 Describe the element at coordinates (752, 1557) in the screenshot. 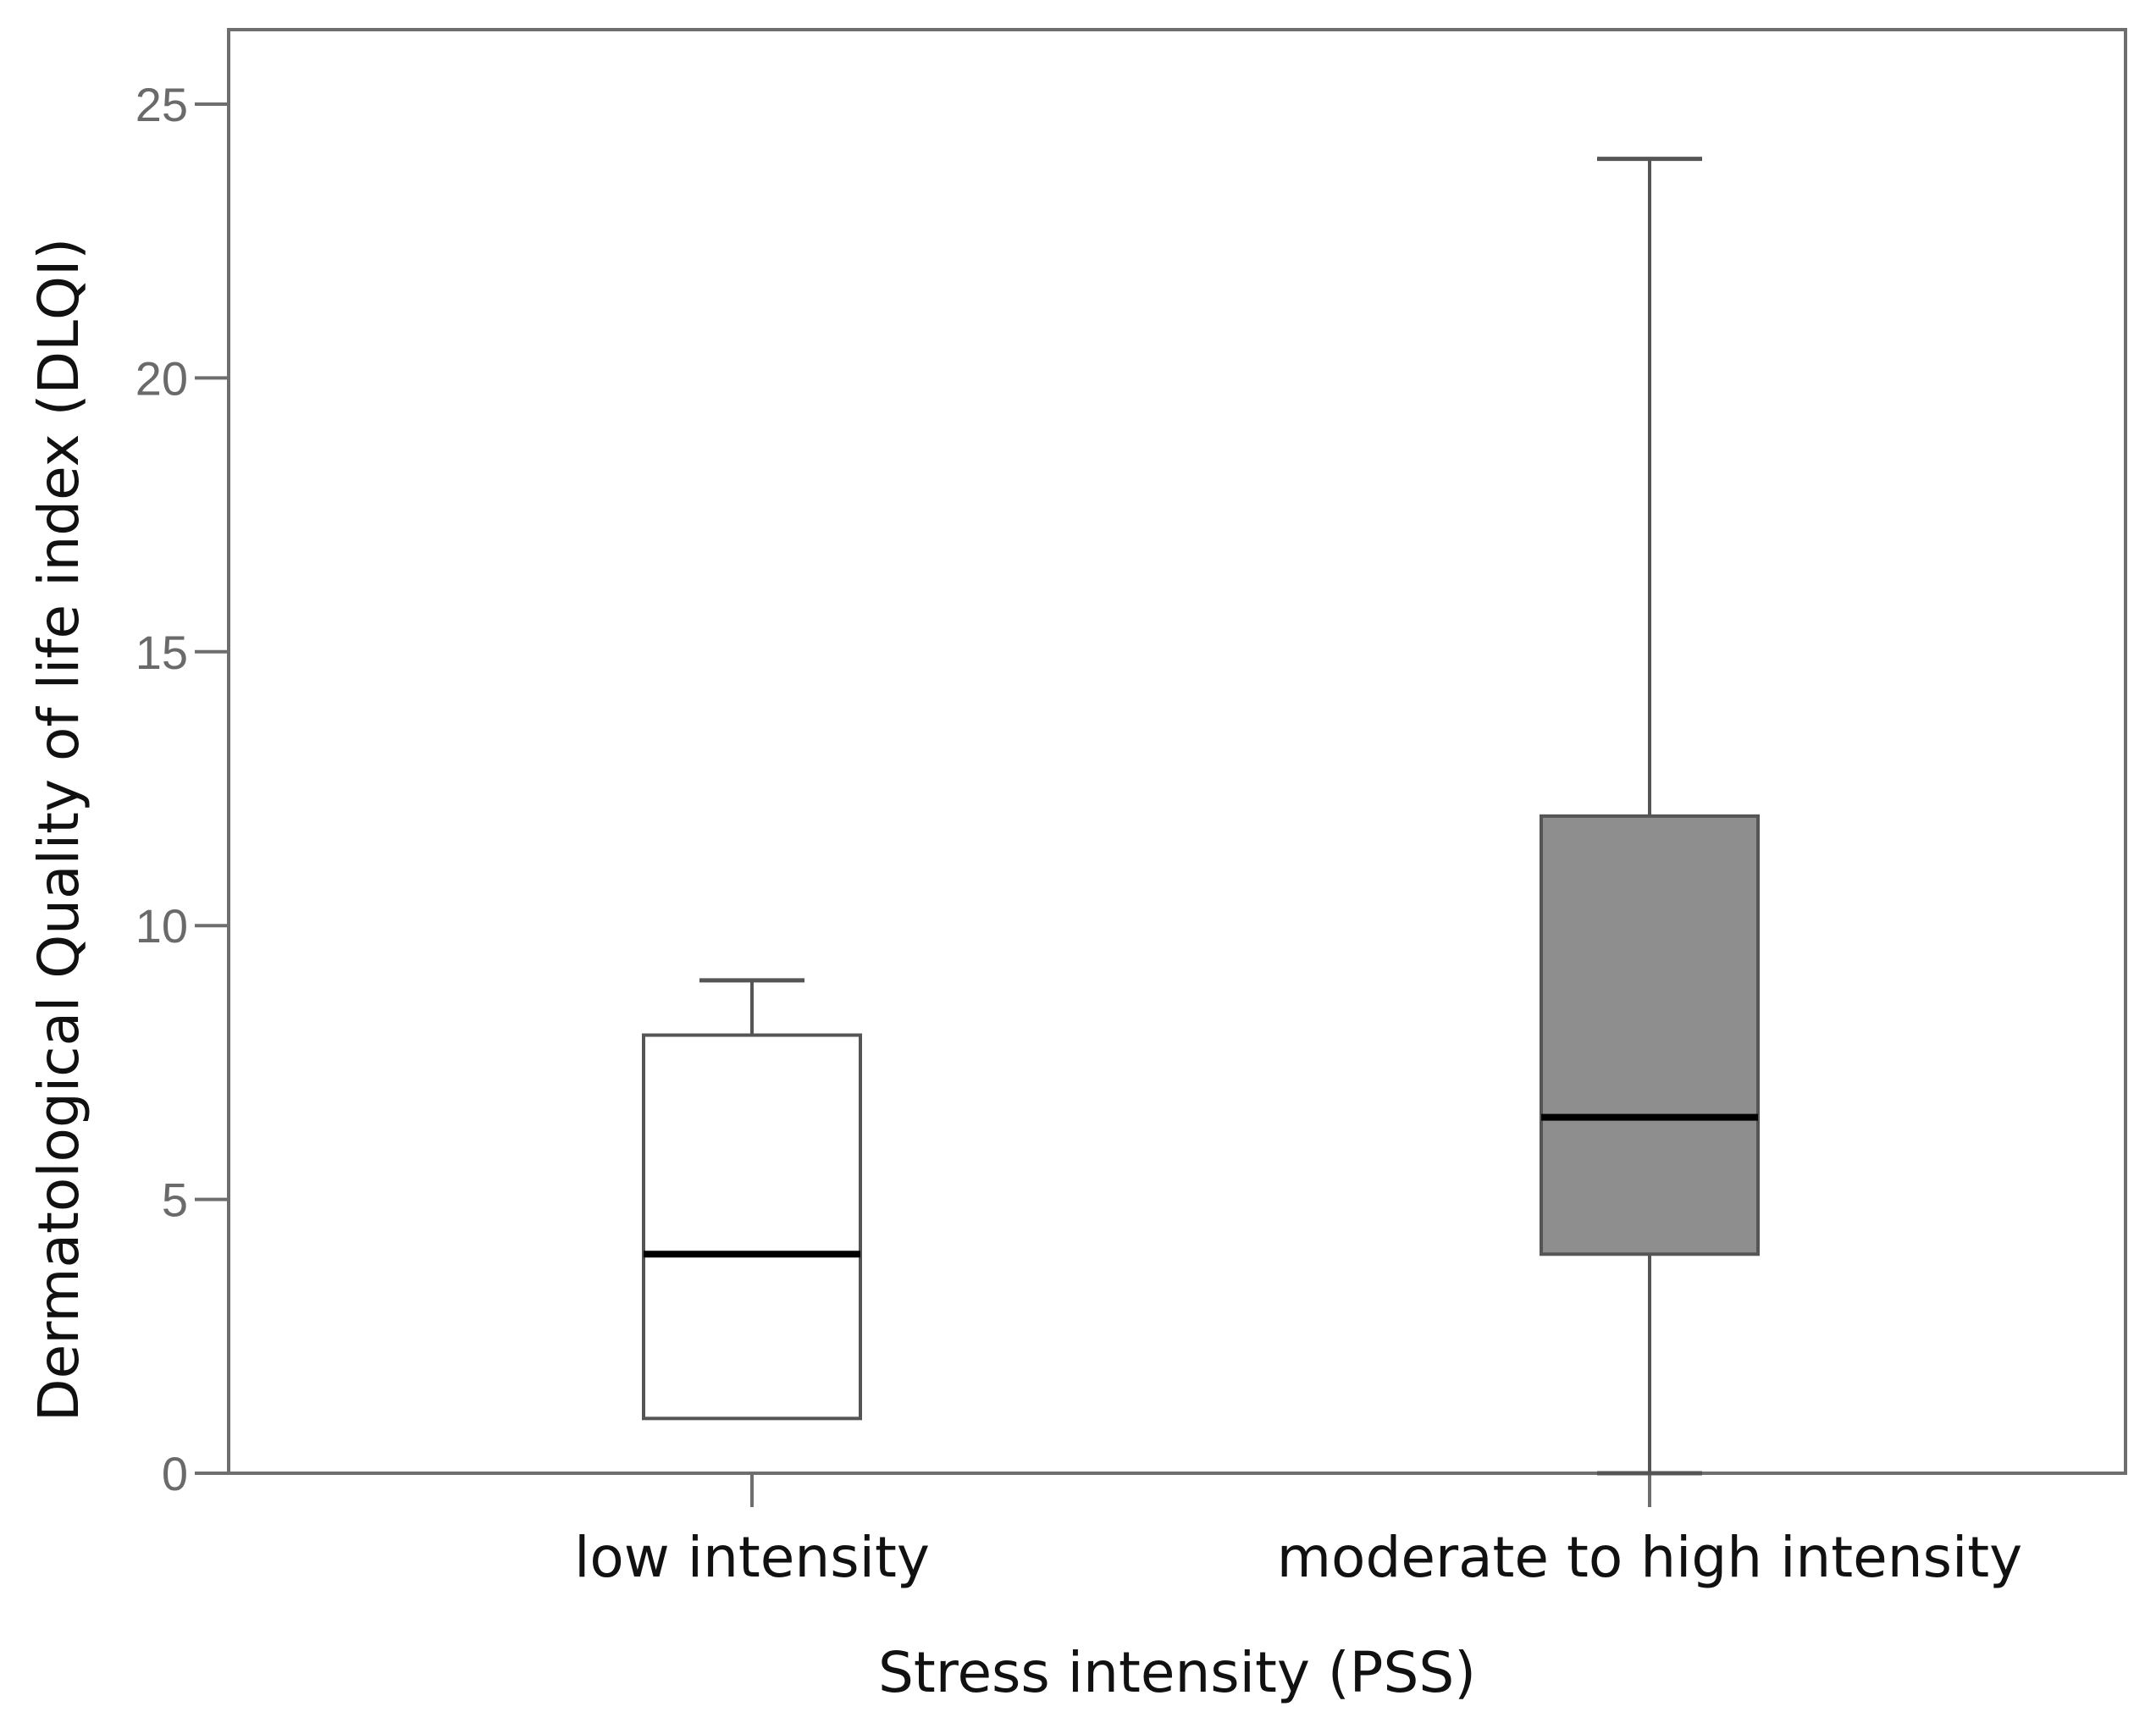

I see `x-tick-label: low intensity` at that location.